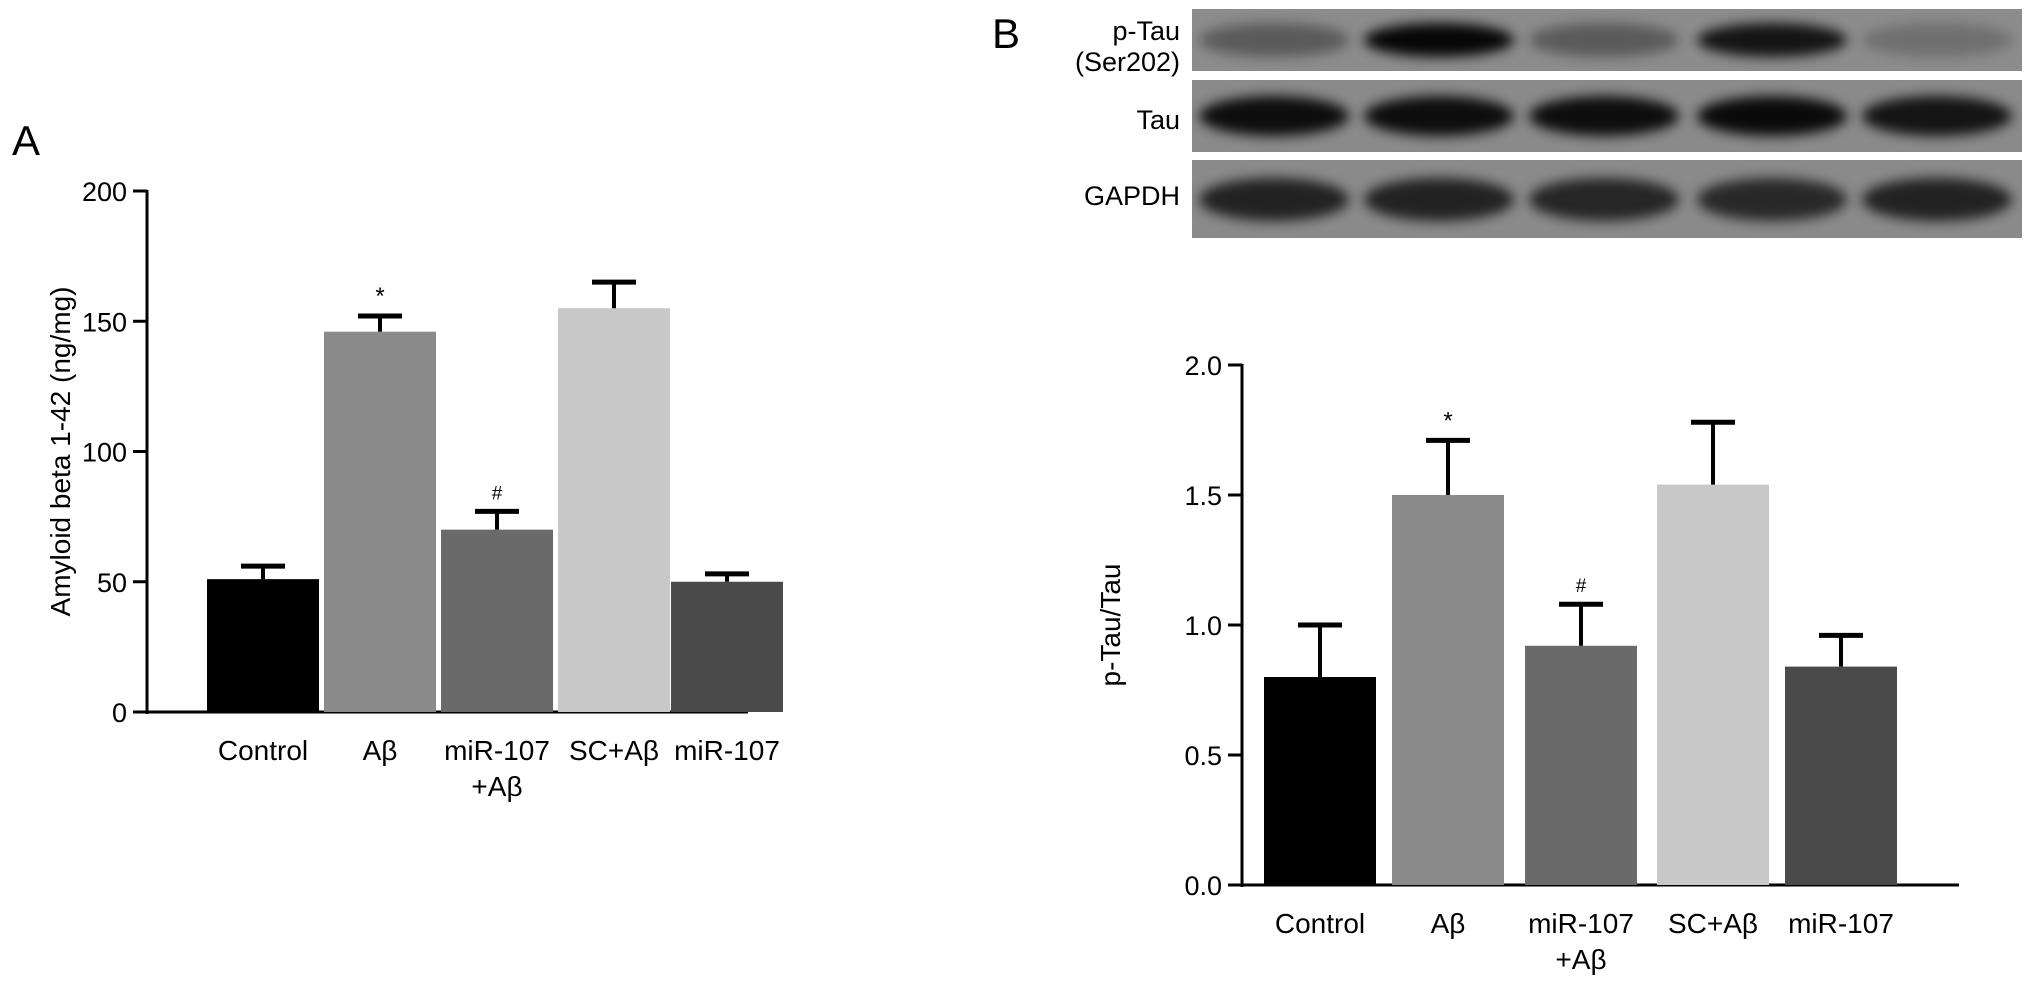 The height and width of the screenshot is (990, 2032). What do you see at coordinates (119, 713) in the screenshot?
I see `y-tick-label: 0` at bounding box center [119, 713].